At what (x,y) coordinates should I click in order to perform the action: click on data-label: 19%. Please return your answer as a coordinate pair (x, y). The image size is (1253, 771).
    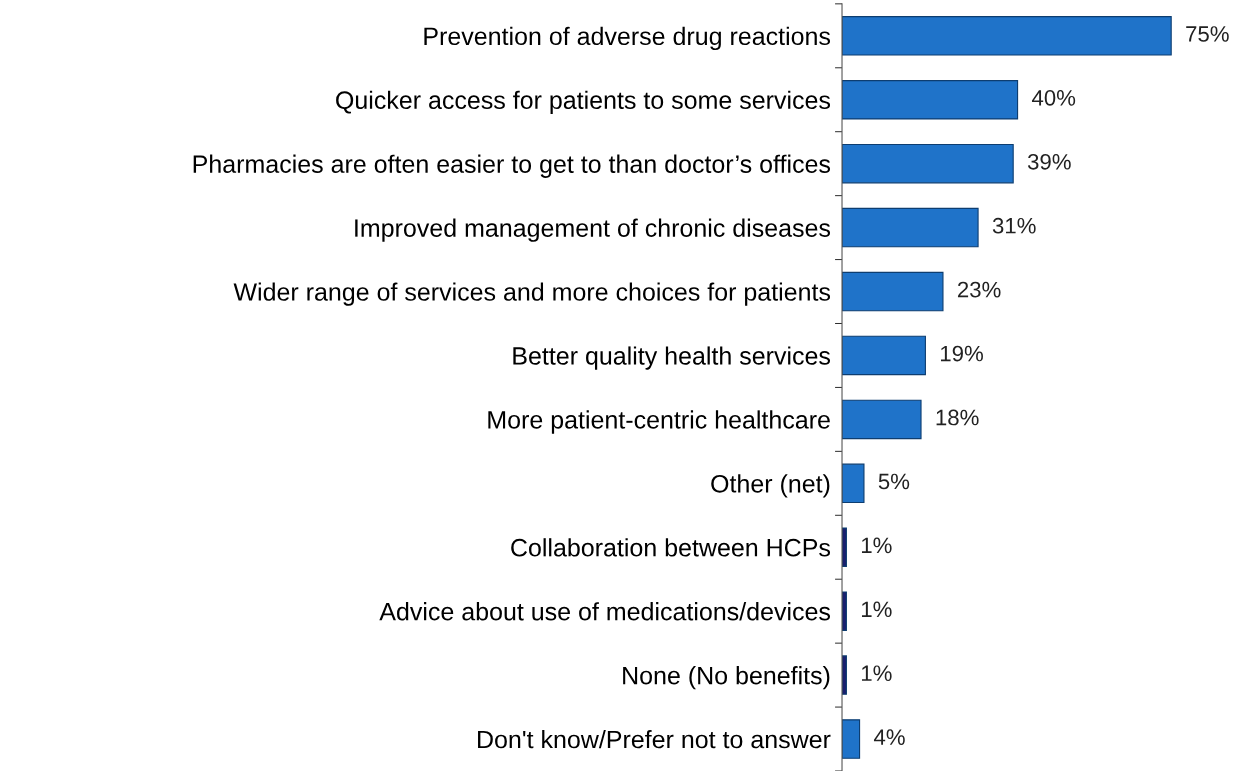
    Looking at the image, I should click on (961, 353).